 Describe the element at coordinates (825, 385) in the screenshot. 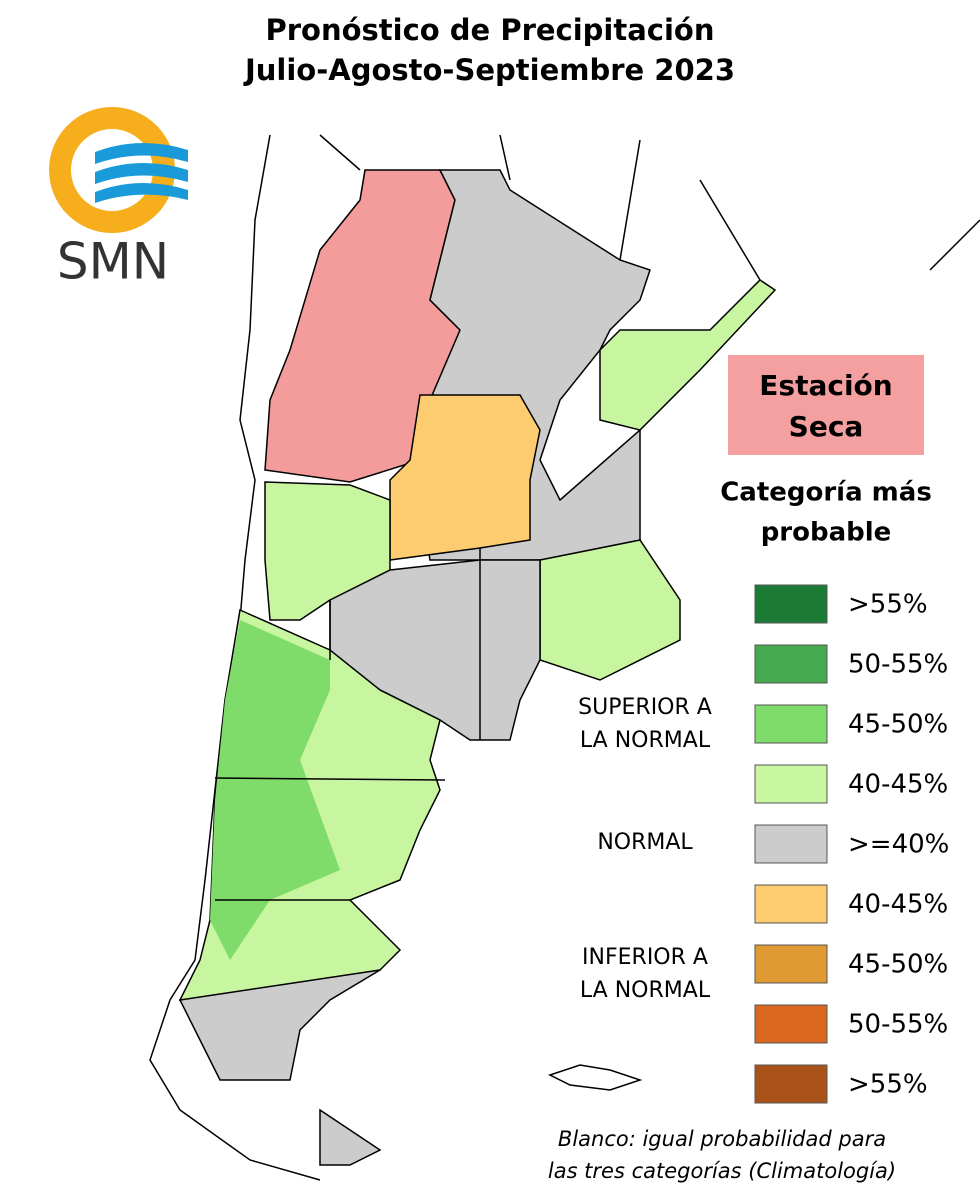

I see `dry-season-label: Estación` at that location.